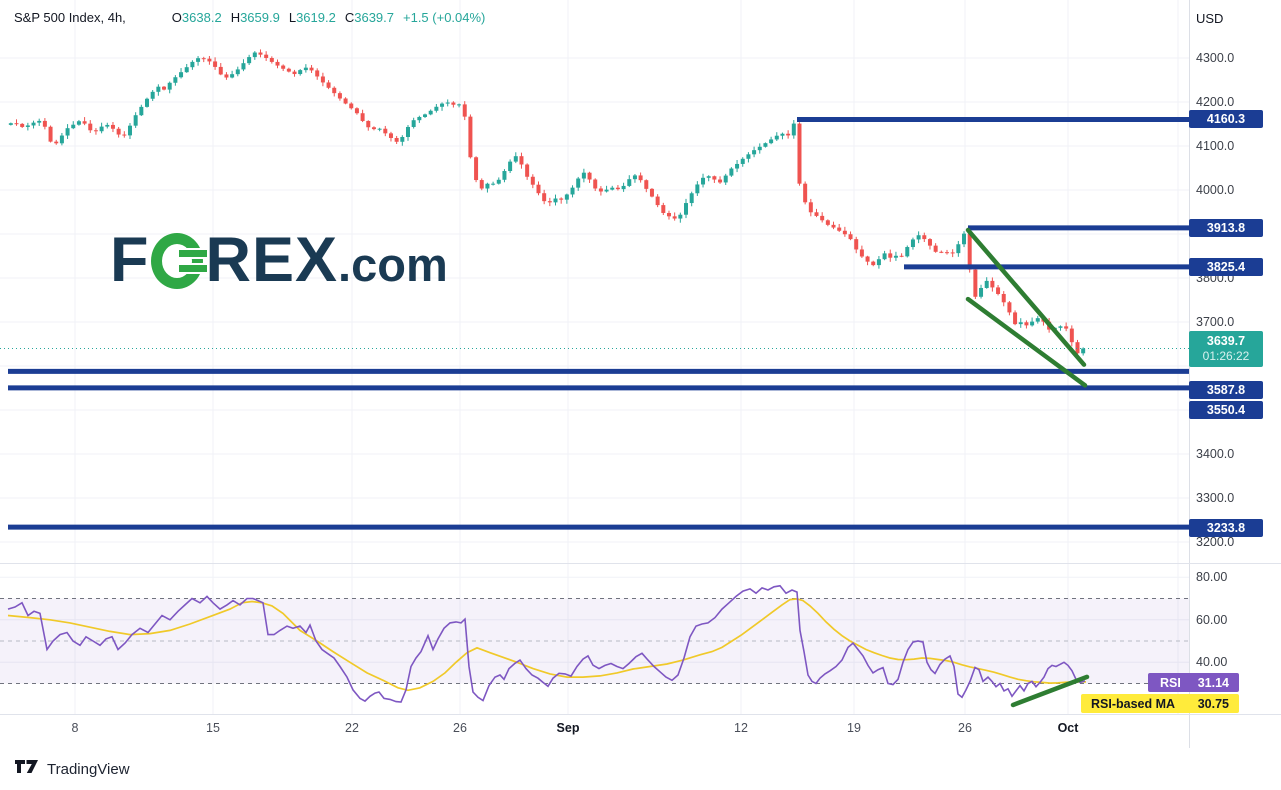 The height and width of the screenshot is (790, 1281). Describe the element at coordinates (1210, 18) in the screenshot. I see `currency-label: USD` at that location.